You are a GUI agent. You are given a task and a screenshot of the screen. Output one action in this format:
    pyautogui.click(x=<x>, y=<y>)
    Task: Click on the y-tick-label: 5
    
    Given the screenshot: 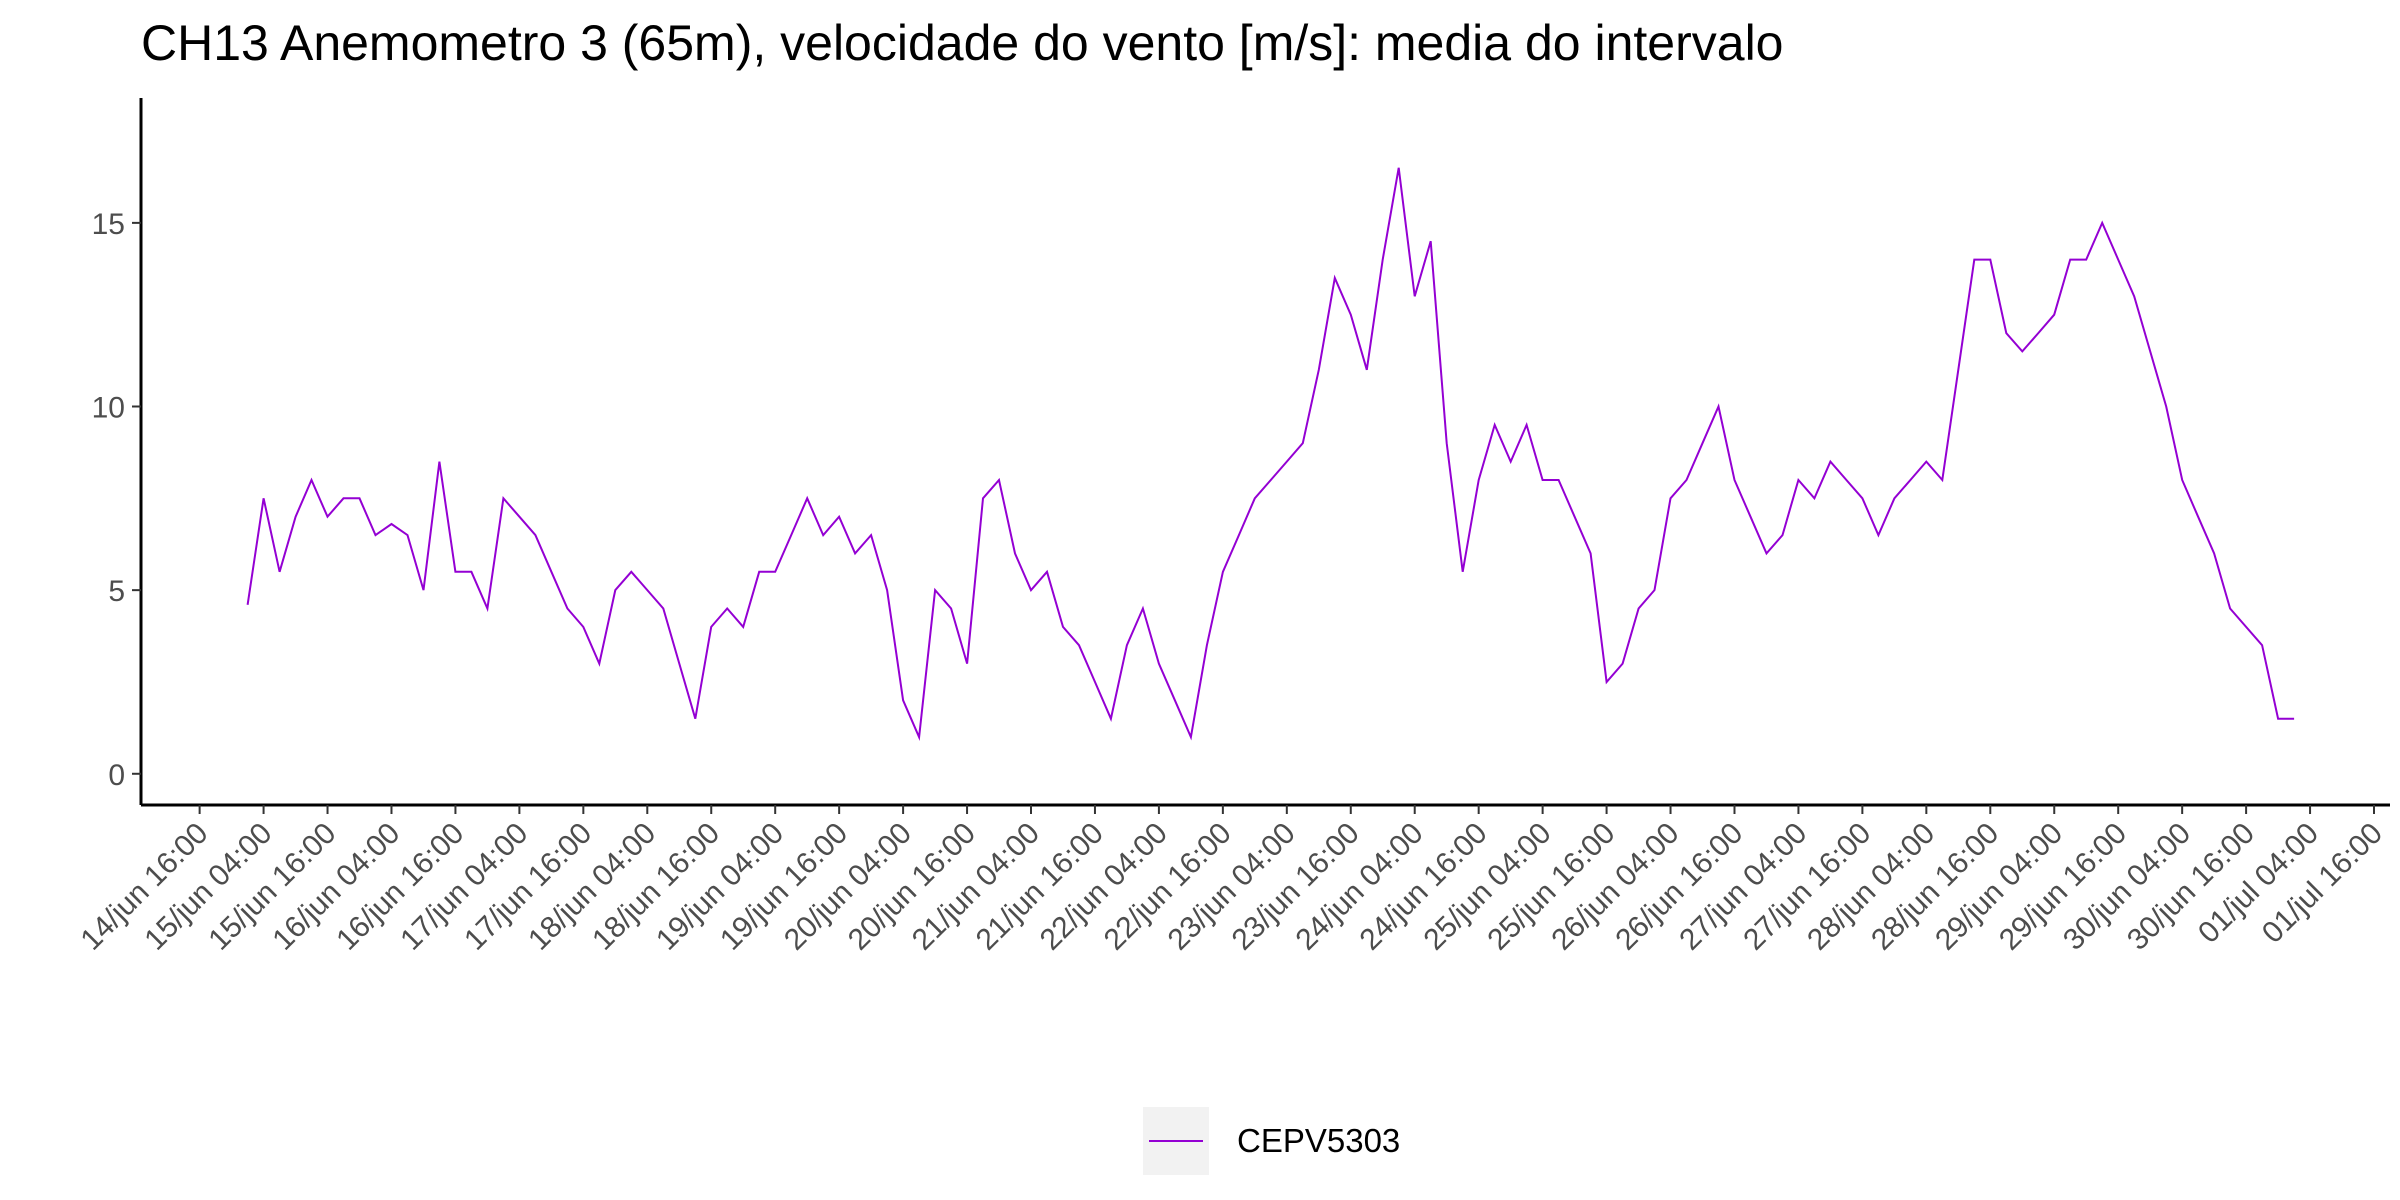 What is the action you would take?
    pyautogui.click(x=116, y=591)
    